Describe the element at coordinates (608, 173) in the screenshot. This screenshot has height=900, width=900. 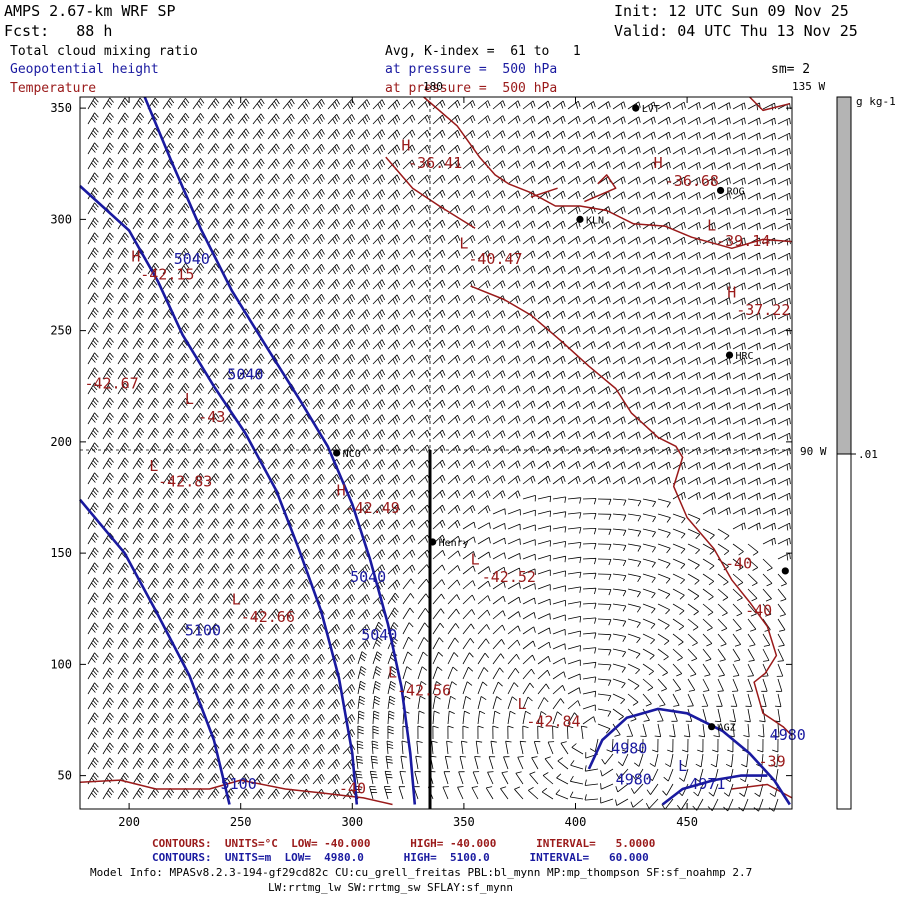
I see `temperature-contour` at that location.